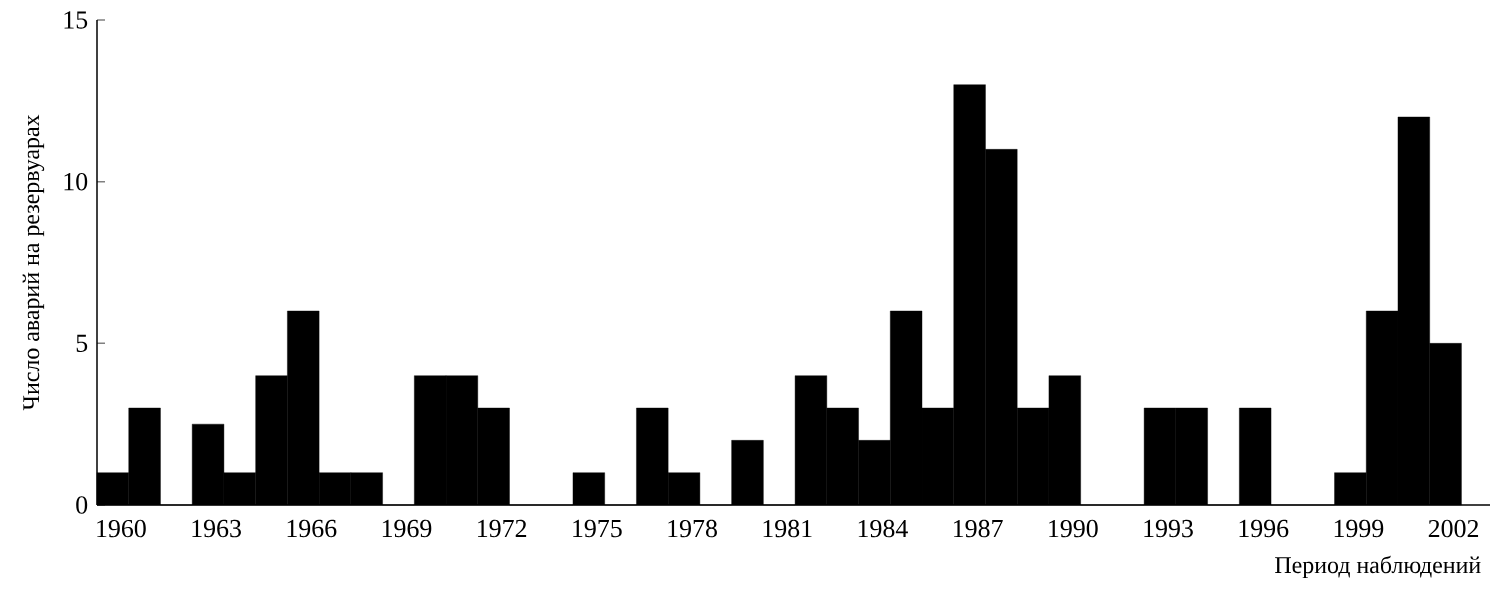 Image resolution: width=1497 pixels, height=593 pixels. I want to click on y-tick-label: 15, so click(76, 20).